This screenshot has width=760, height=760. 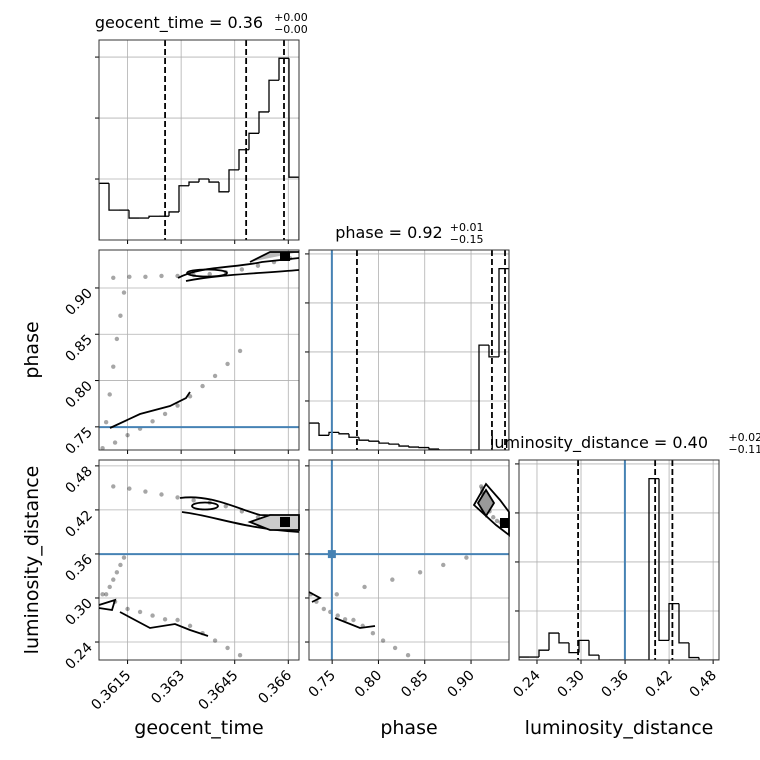 What do you see at coordinates (619, 728) in the screenshot?
I see `x-axis-label: luminosity_distance` at bounding box center [619, 728].